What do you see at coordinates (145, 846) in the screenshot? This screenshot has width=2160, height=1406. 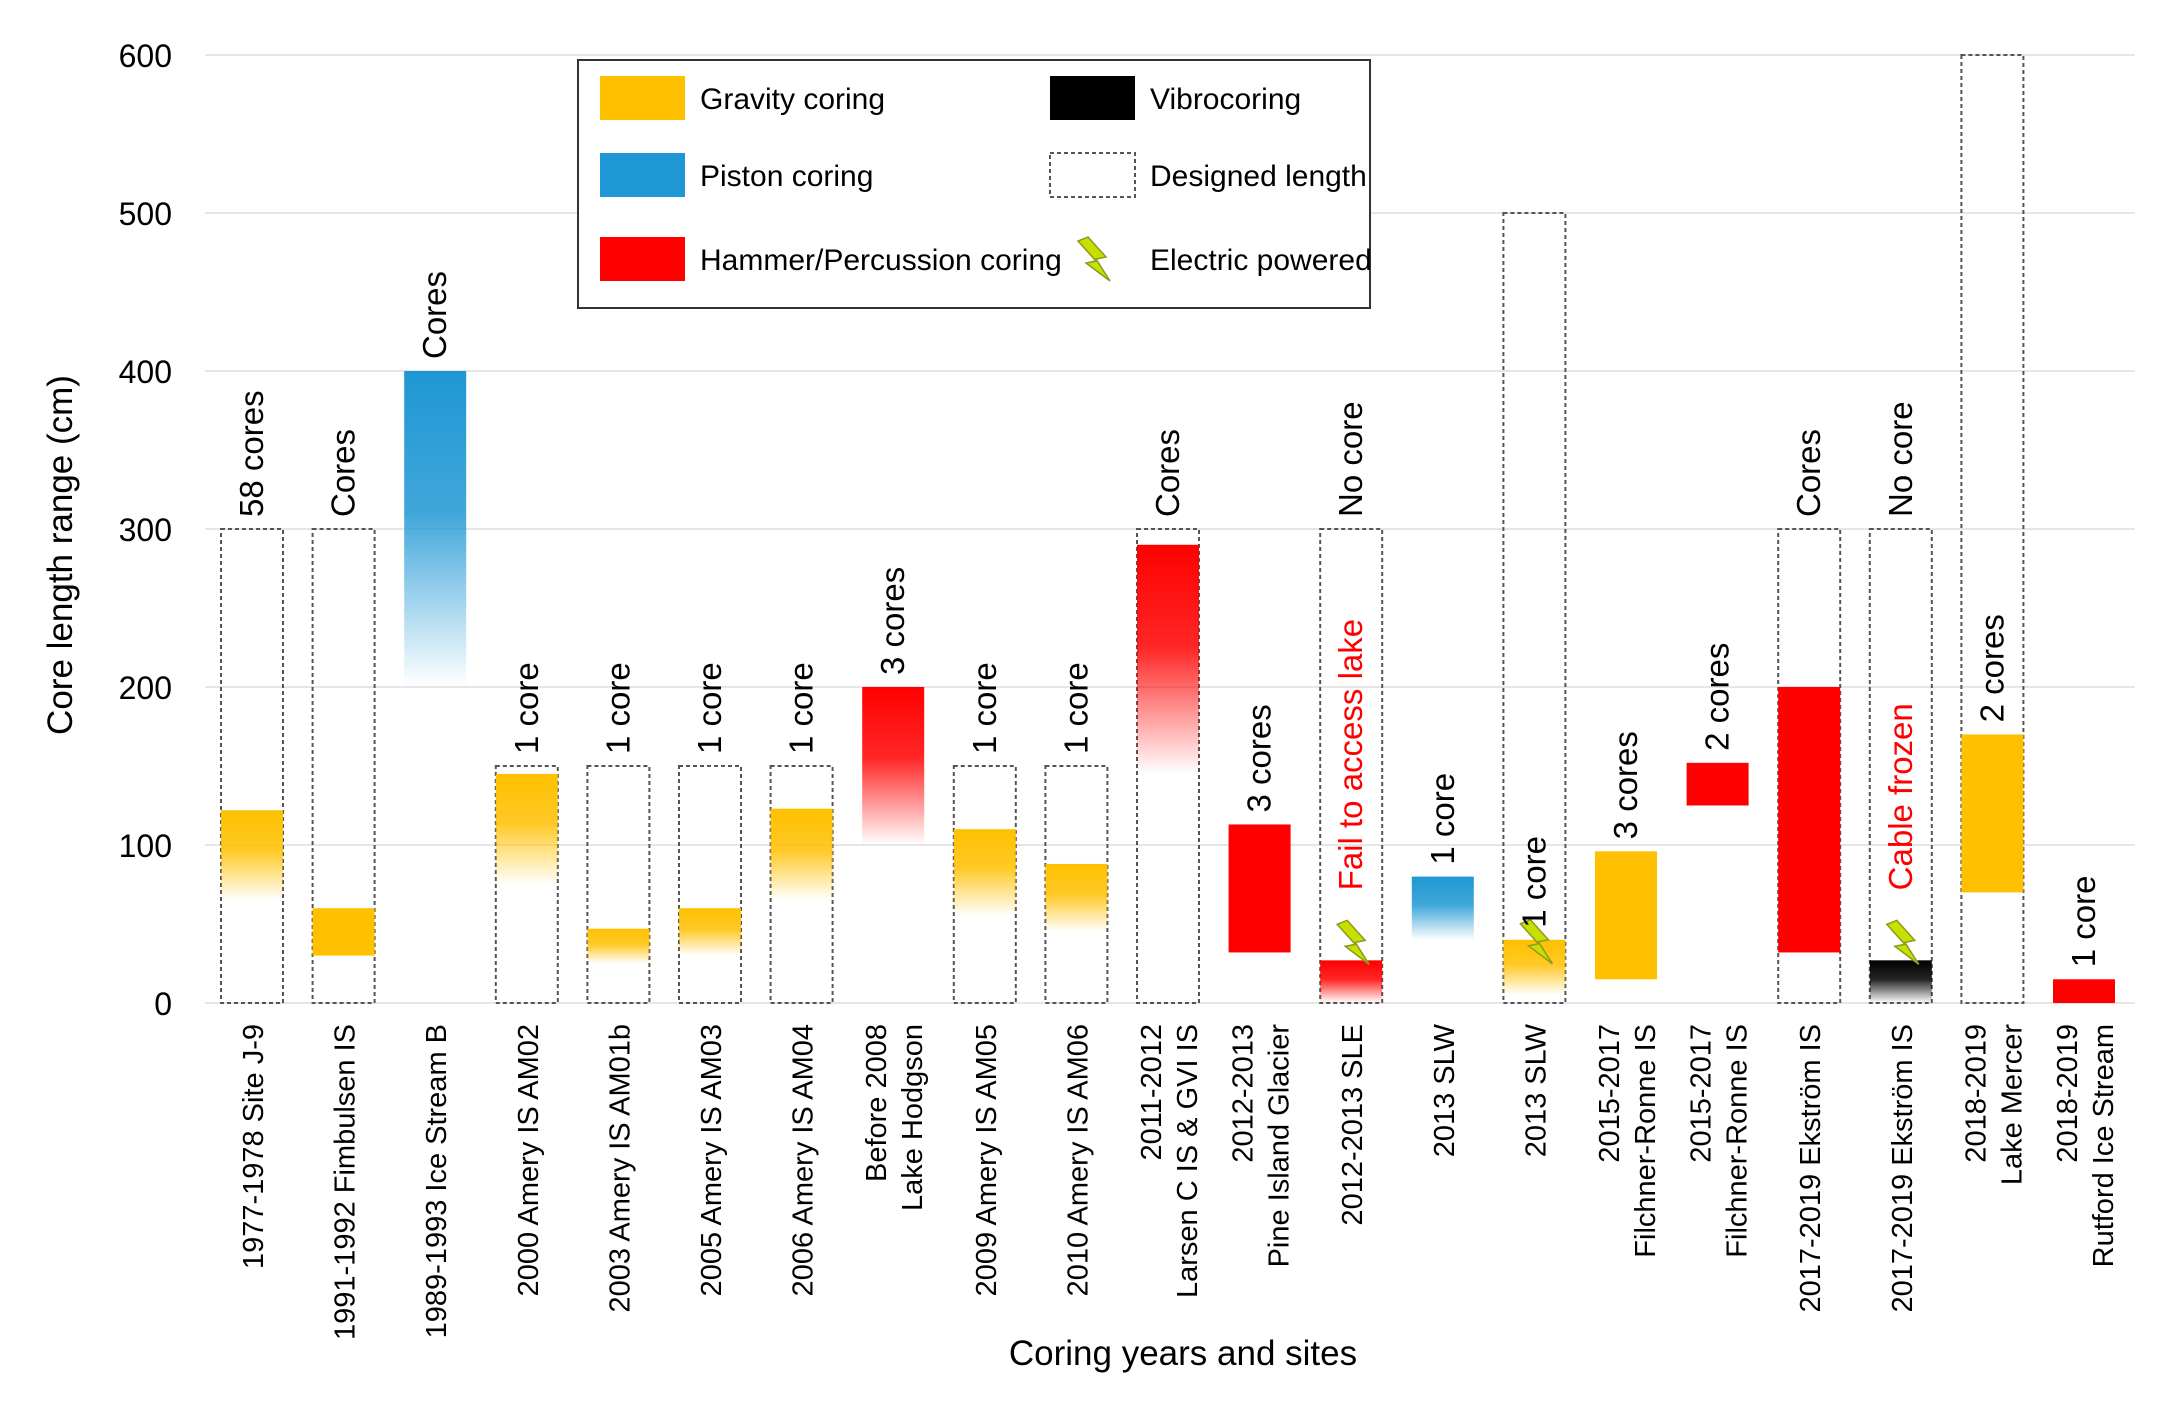 I see `y-tick-label: 100` at bounding box center [145, 846].